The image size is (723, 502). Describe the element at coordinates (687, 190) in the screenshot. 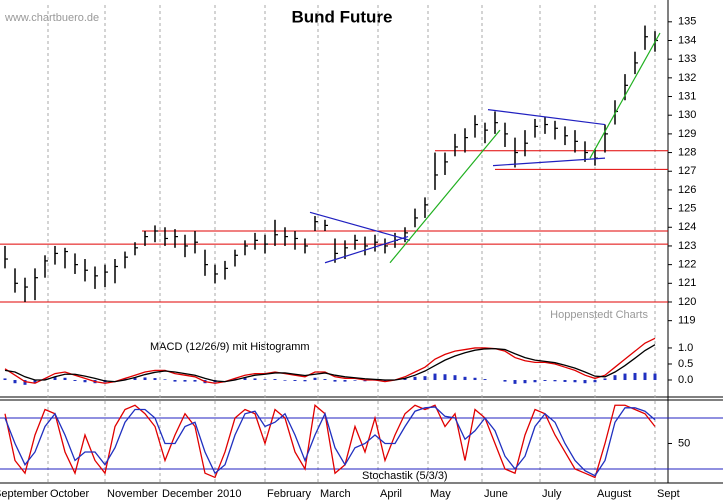

I see `y-tick-label: 126` at that location.